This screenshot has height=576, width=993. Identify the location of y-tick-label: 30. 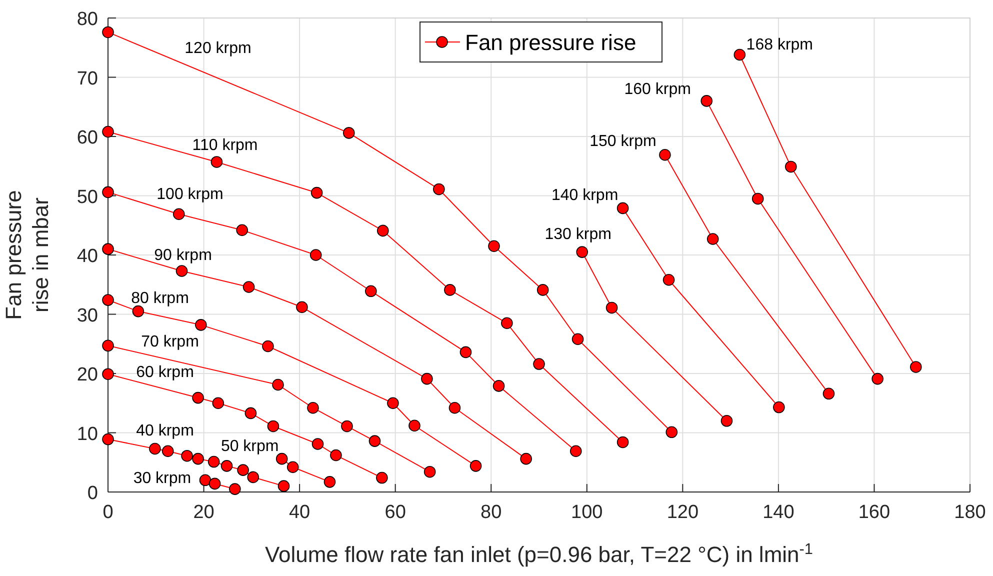
(87, 315).